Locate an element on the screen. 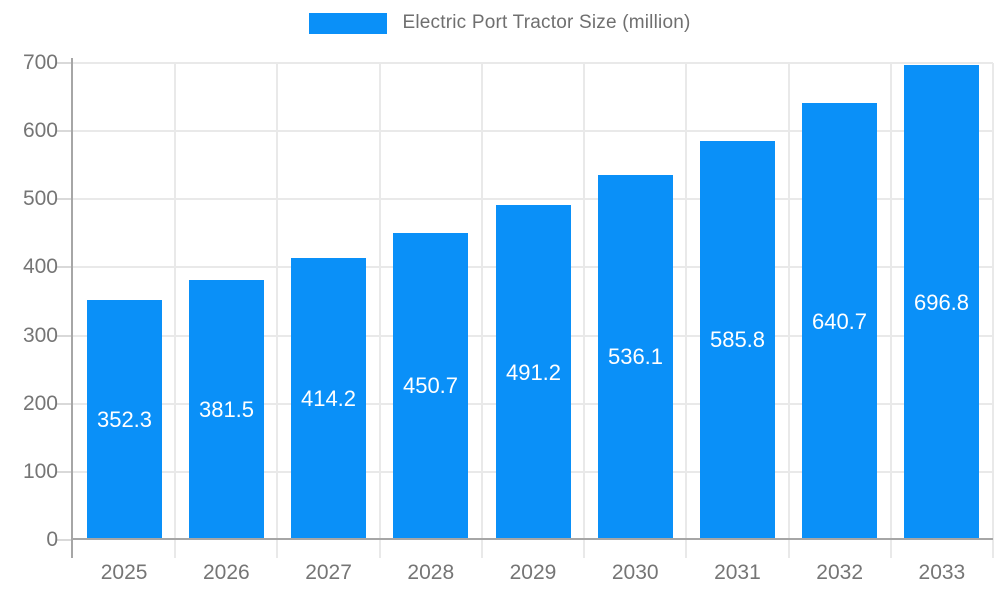 This screenshot has width=1000, height=600. legend-item: Electric Port Tractor Size (million) is located at coordinates (499, 23).